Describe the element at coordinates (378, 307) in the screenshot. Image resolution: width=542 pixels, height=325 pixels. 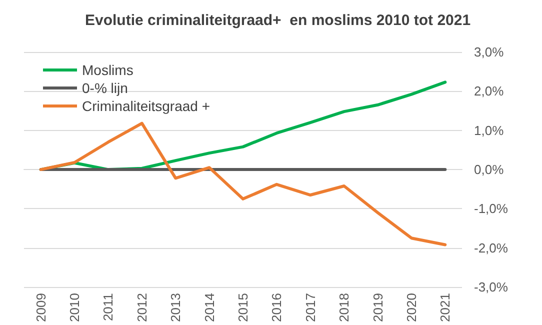
I see `x-tick-label: 2019` at that location.